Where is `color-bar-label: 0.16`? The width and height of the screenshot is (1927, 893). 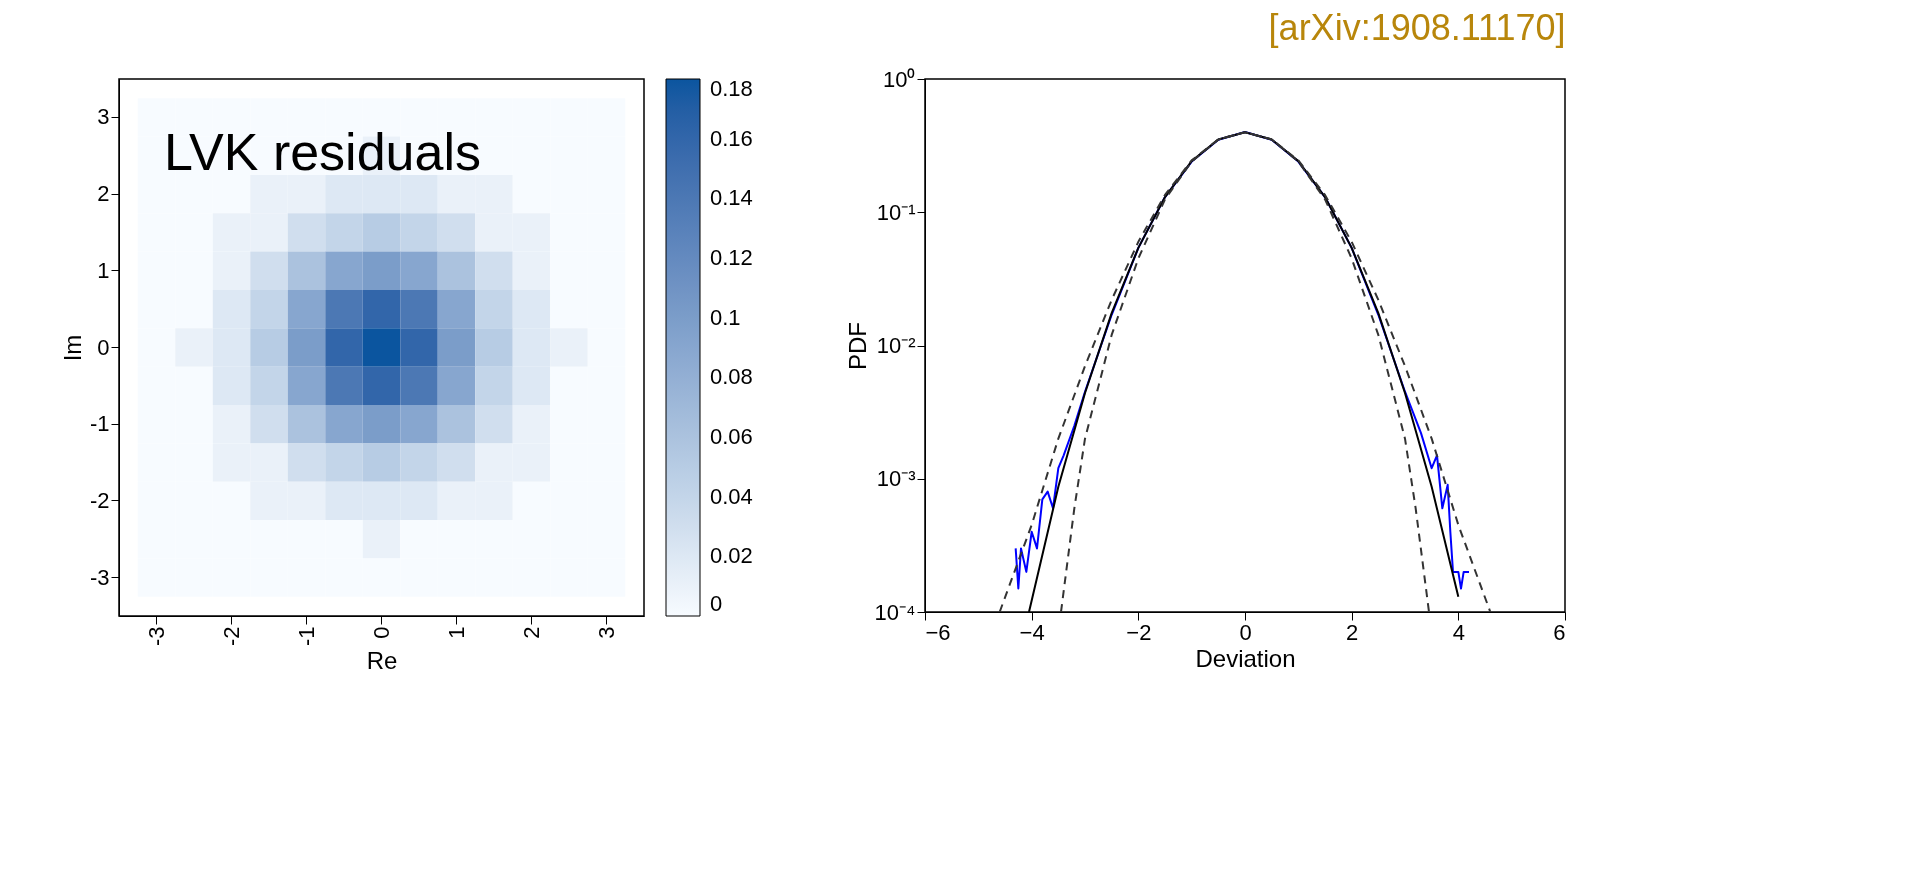 color-bar-label: 0.16 is located at coordinates (731, 138).